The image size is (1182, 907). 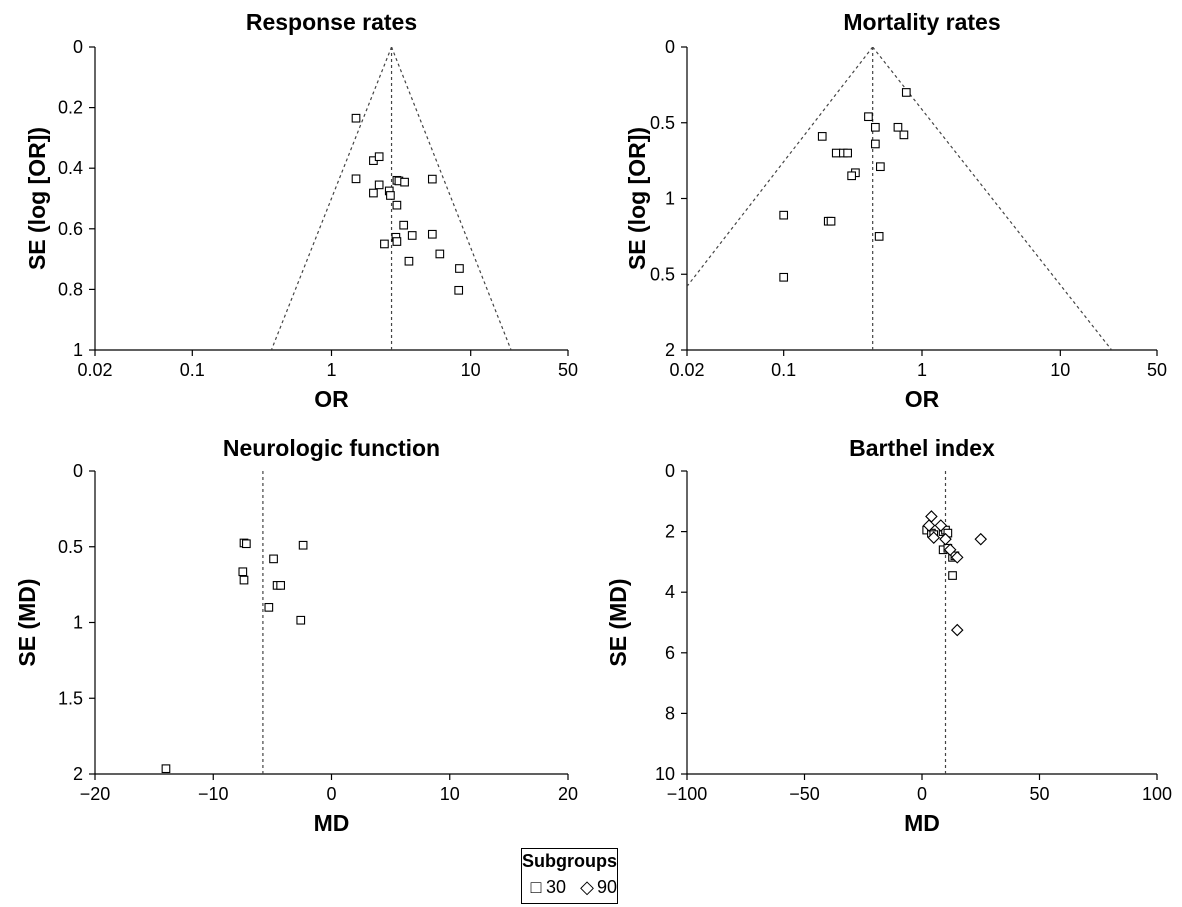 What do you see at coordinates (687, 794) in the screenshot?
I see `x-tick-label: −100` at bounding box center [687, 794].